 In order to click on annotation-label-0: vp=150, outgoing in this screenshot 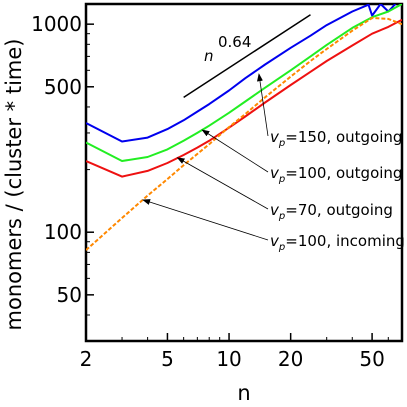, I will do `click(336, 138)`.